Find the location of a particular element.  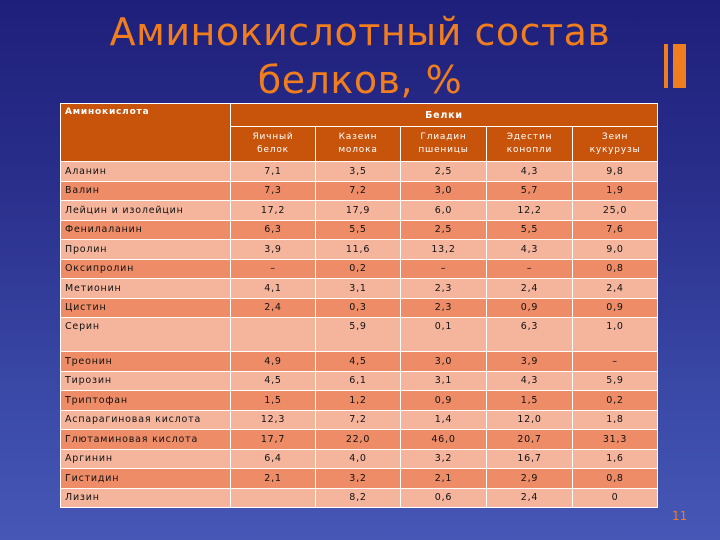

page-number: 11 is located at coordinates (680, 516).